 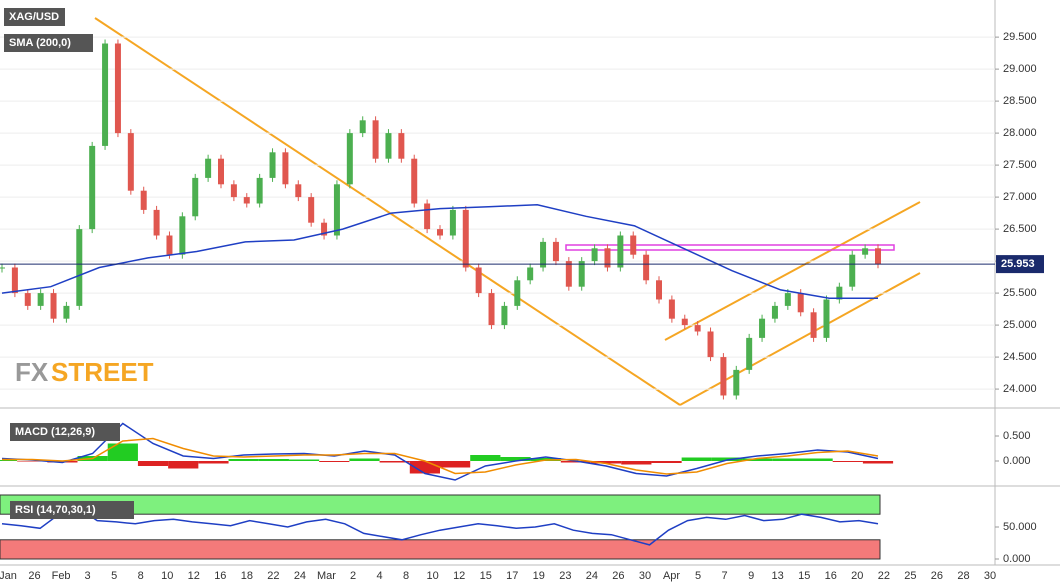 I want to click on y-tick-label: 50.000, so click(x=1020, y=527).